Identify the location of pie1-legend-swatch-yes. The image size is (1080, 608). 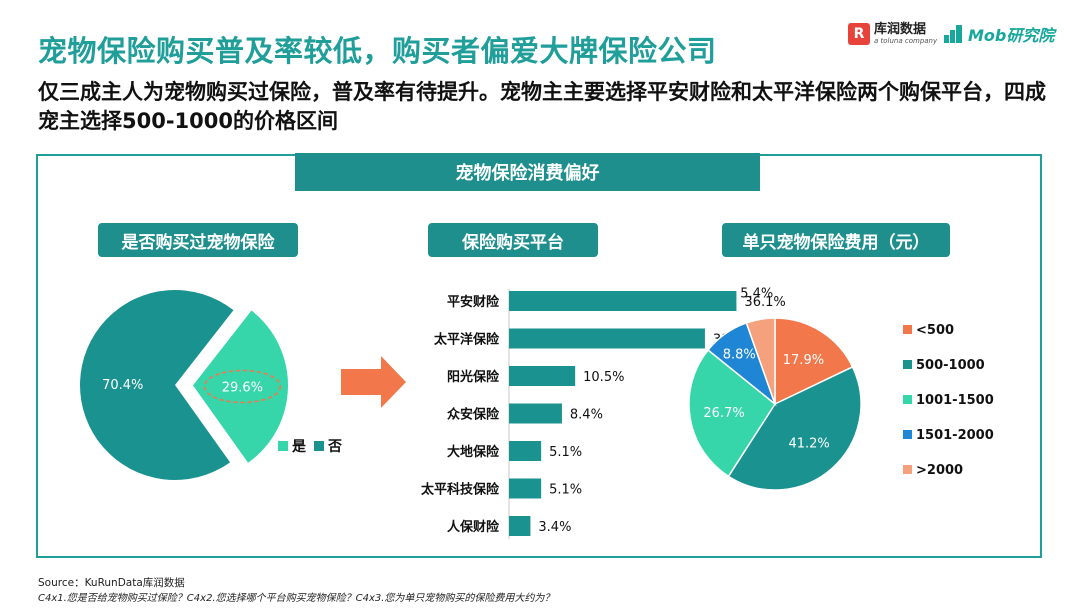
(283, 446).